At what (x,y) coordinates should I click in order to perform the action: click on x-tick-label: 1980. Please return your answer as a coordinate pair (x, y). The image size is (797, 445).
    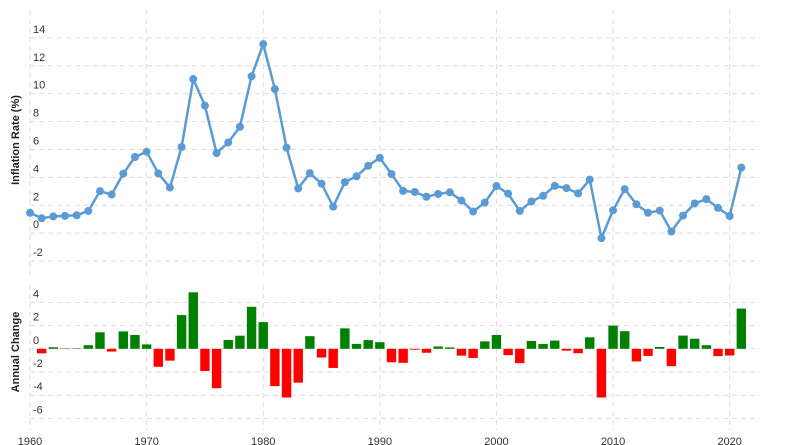
    Looking at the image, I should click on (263, 440).